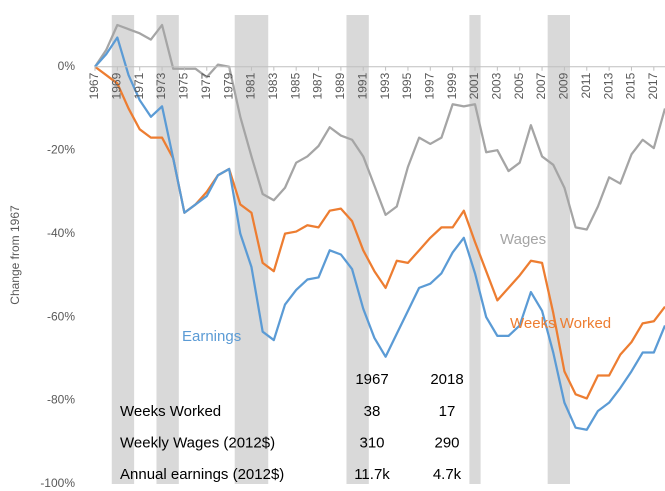  What do you see at coordinates (474, 85) in the screenshot?
I see `x-tick-label: 2001` at bounding box center [474, 85].